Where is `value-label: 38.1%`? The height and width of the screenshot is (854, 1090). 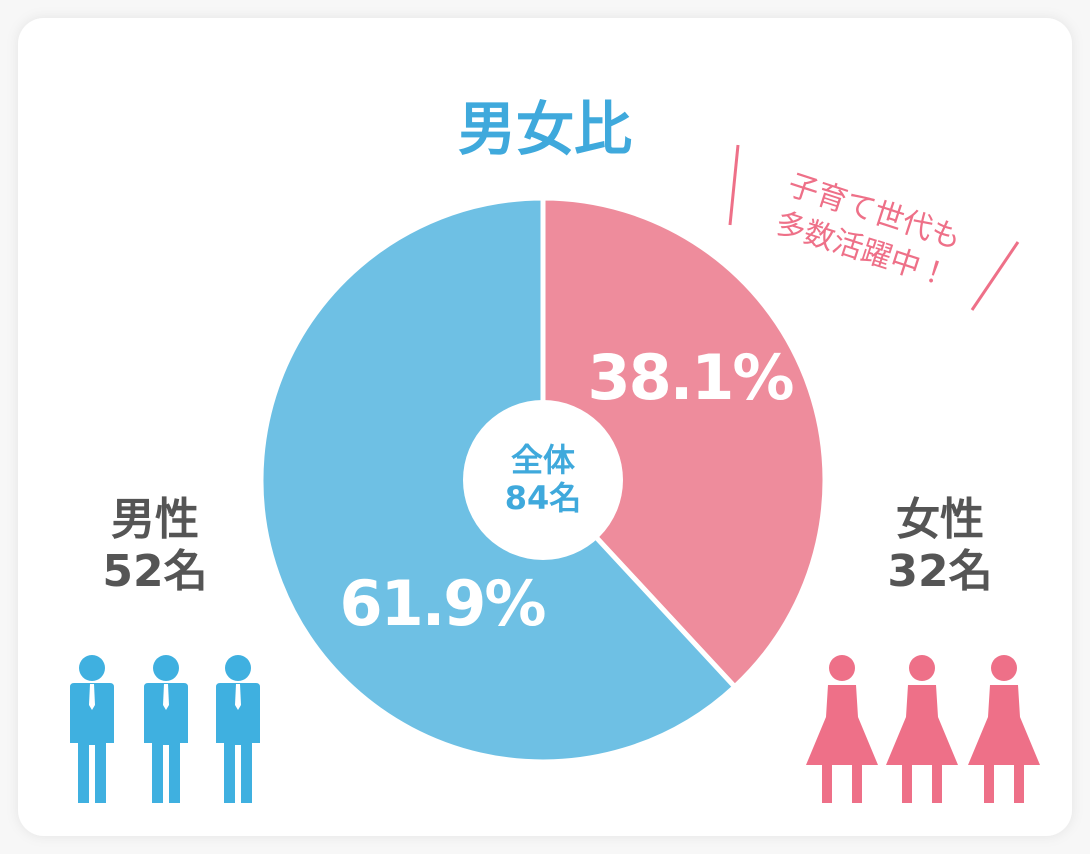 value-label: 38.1% is located at coordinates (690, 377).